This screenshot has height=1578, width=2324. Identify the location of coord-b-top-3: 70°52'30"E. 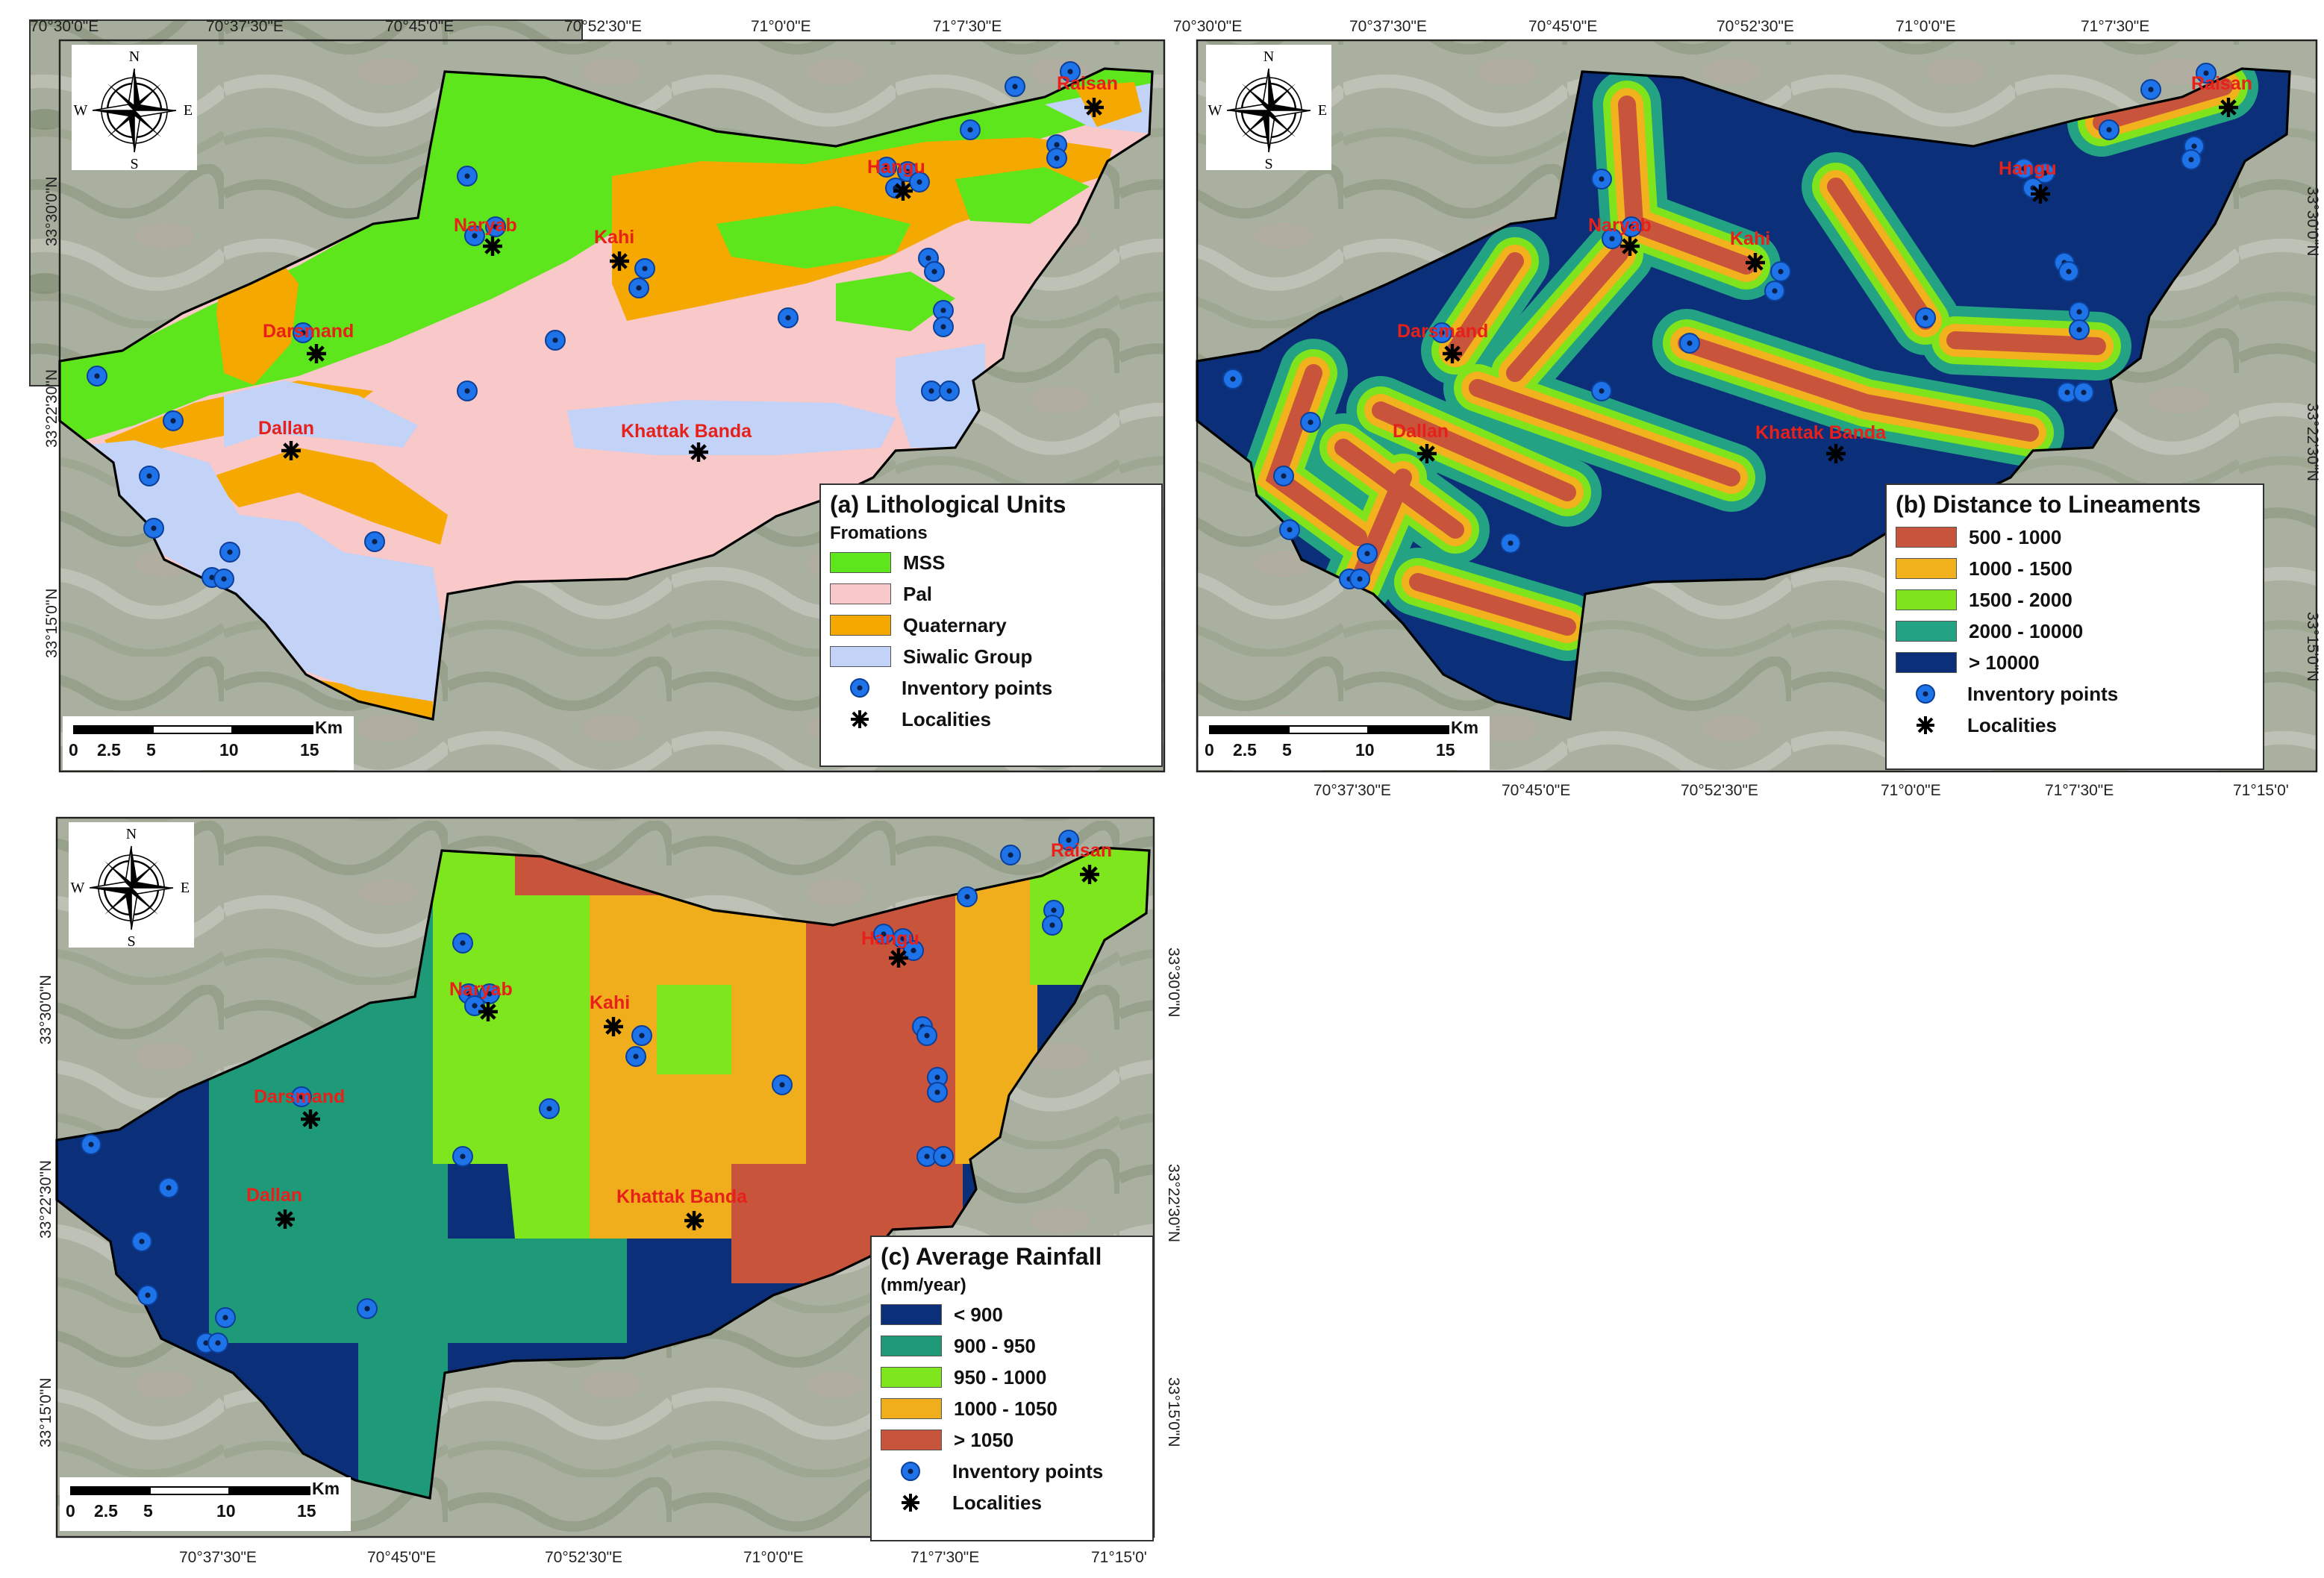
(1756, 26).